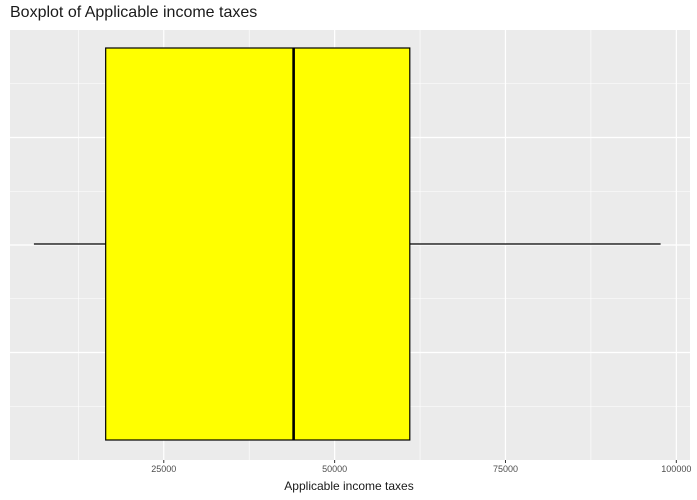 The width and height of the screenshot is (697, 500). Describe the element at coordinates (421, 467) in the screenshot. I see `x-axis-ticks: 25000 50000 75000 100000` at that location.